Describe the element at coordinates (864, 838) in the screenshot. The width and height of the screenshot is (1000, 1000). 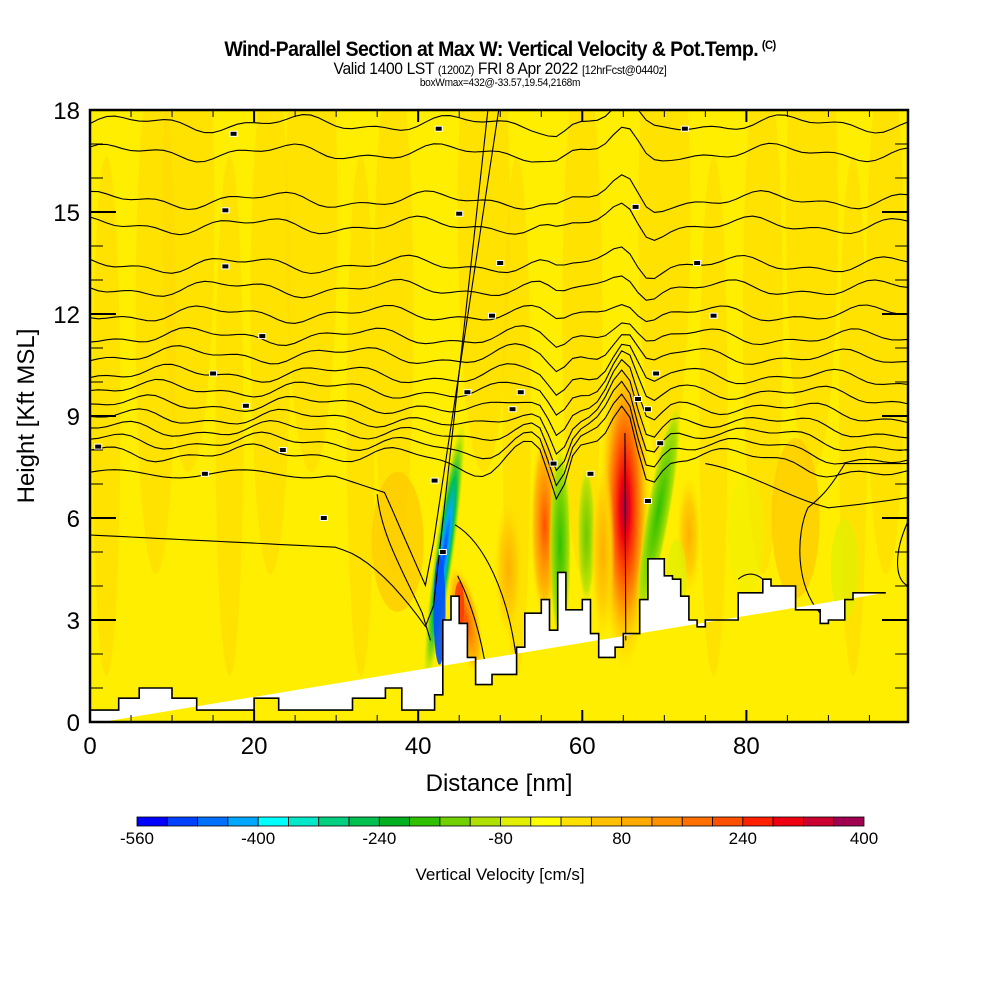
I see `colorbar-tick-label: 400` at that location.